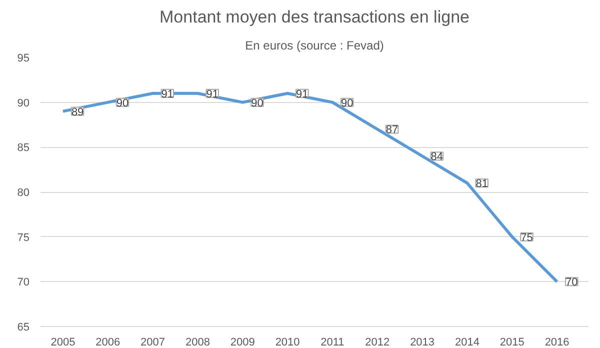  Describe the element at coordinates (314, 45) in the screenshot. I see `chart-subtitle: En euros (source : Fevad)` at that location.